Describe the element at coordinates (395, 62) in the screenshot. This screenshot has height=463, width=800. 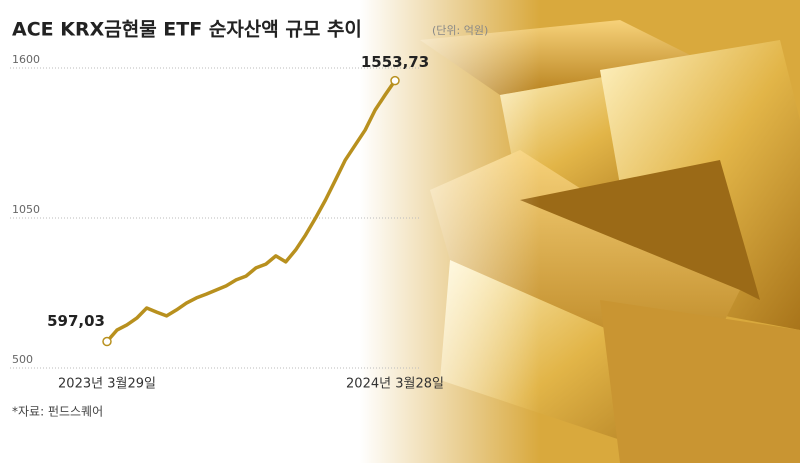
I see `value-label: 1553,73` at that location.